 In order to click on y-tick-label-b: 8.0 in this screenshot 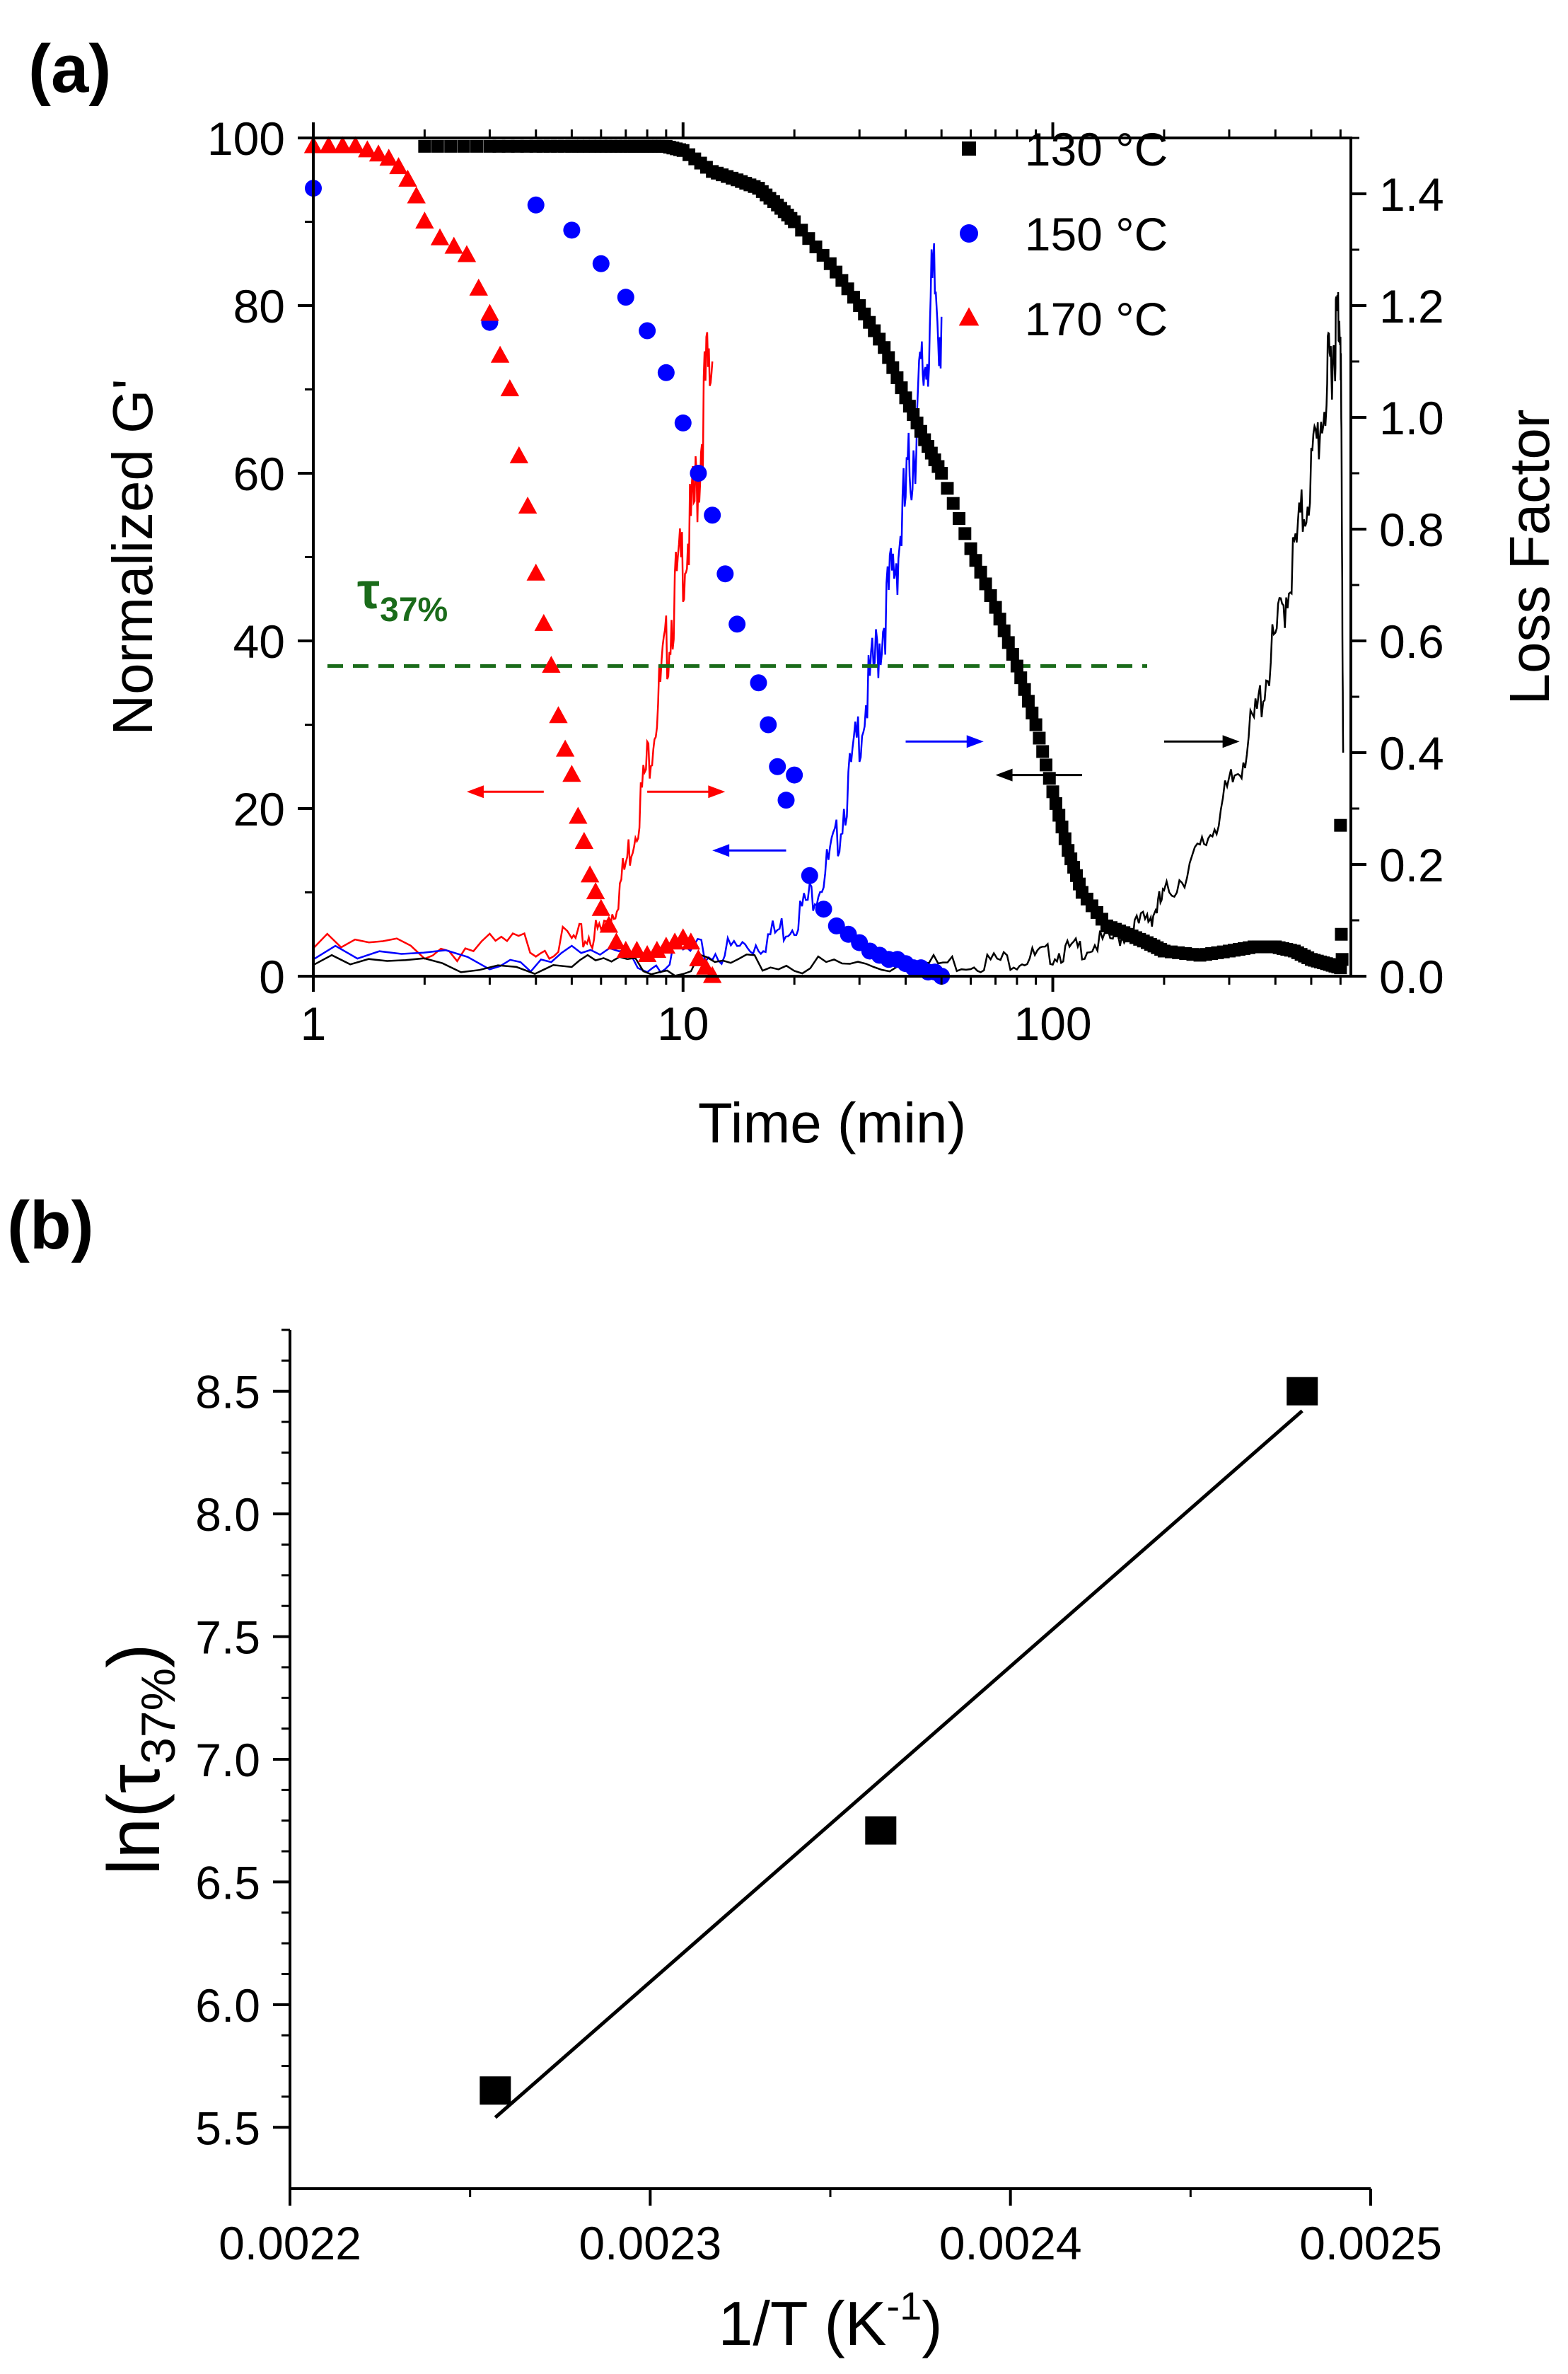, I will do `click(228, 1514)`.